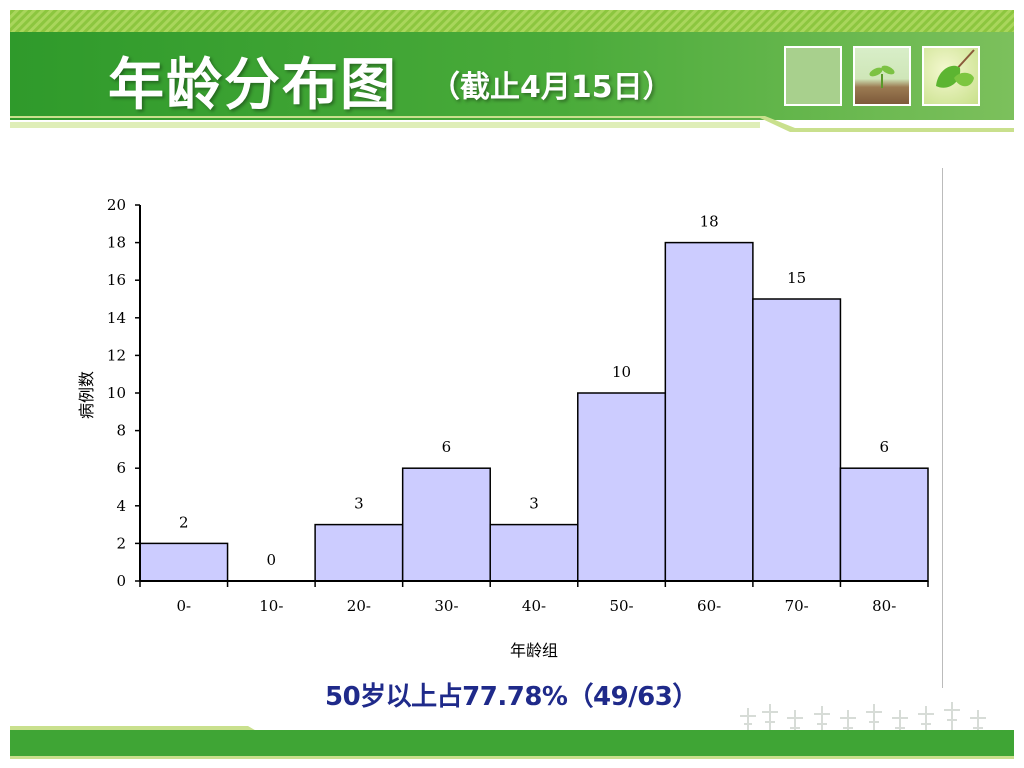 The image size is (1024, 768). I want to click on chart-divider, so click(942, 428).